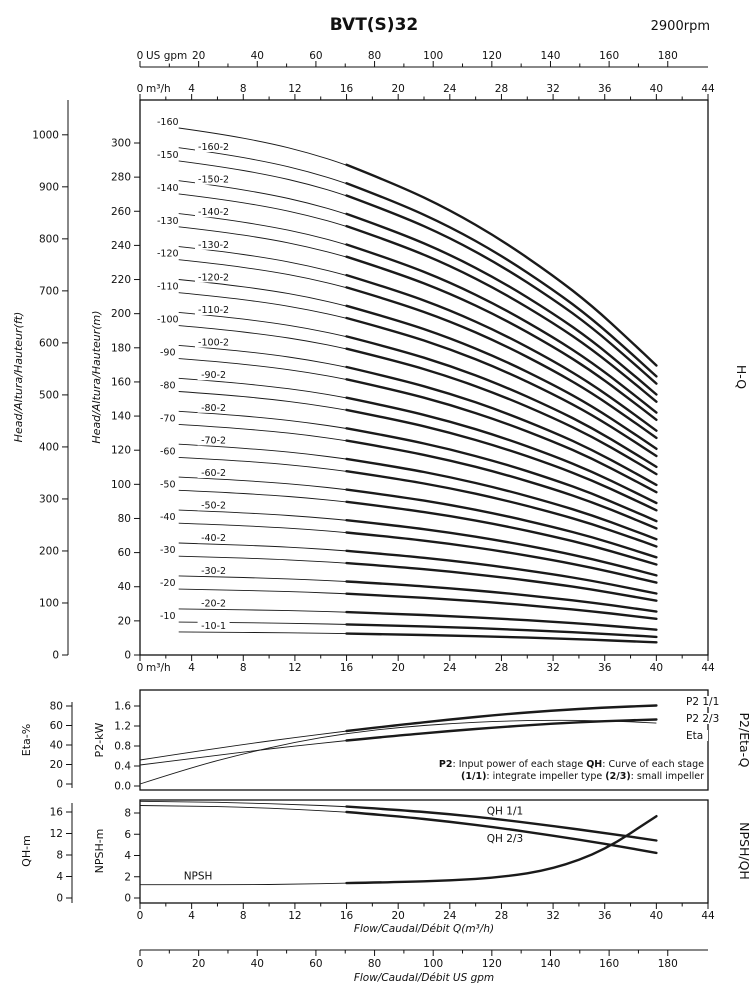 Image resolution: width=749 pixels, height=1000 pixels. I want to click on curve-label: -160, so click(168, 122).